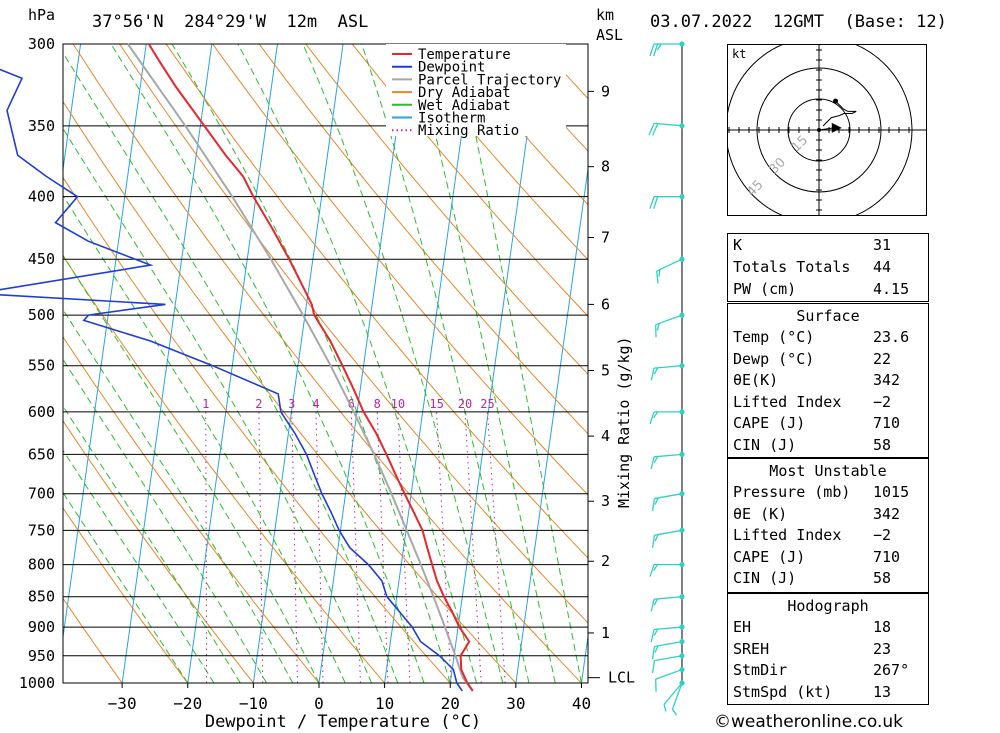 The height and width of the screenshot is (733, 1000). What do you see at coordinates (891, 670) in the screenshot?
I see `row-value: 267°` at bounding box center [891, 670].